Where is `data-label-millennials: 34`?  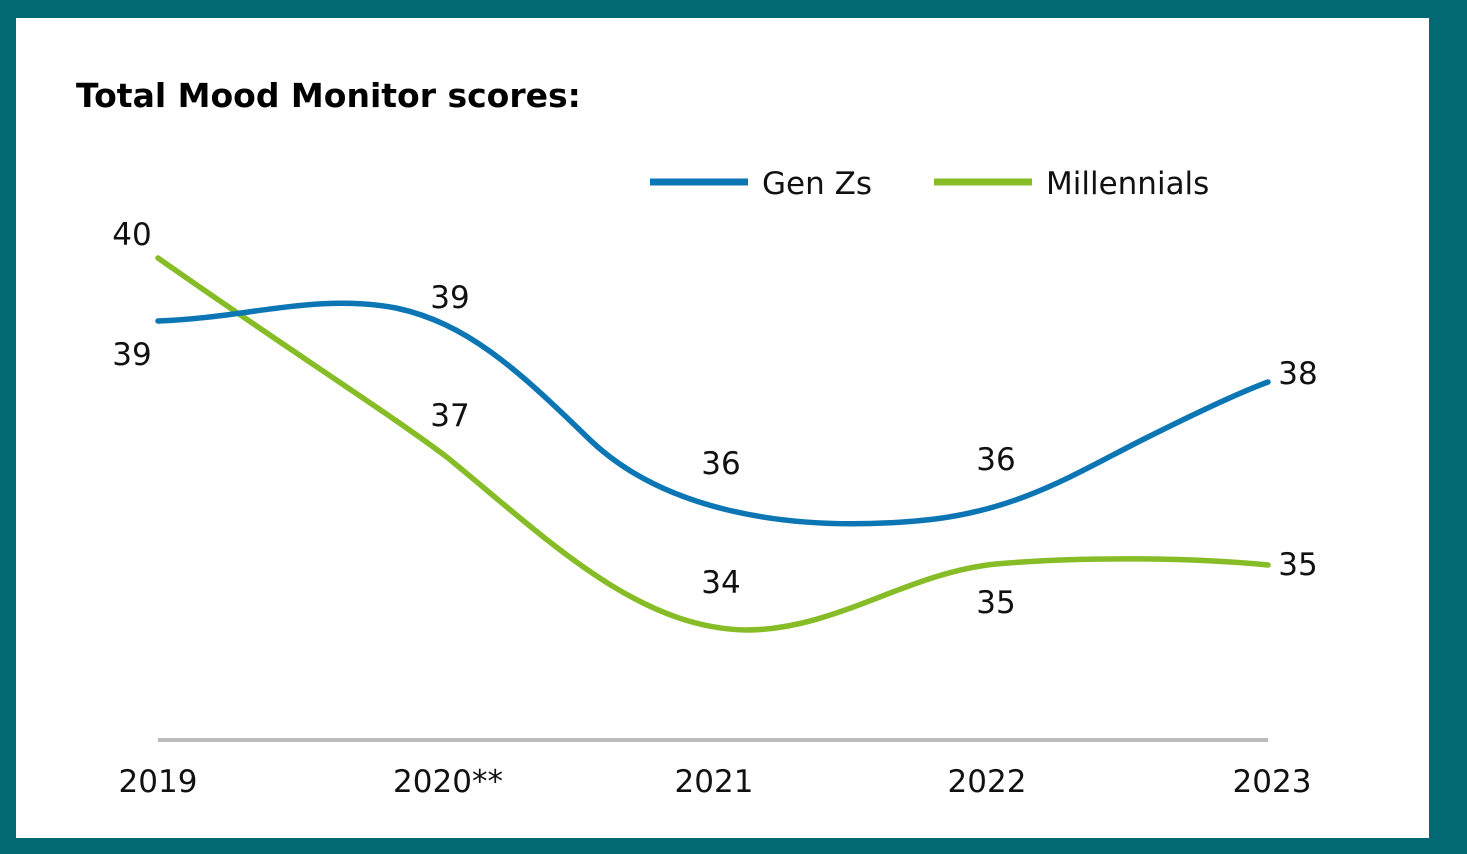
data-label-millennials: 34 is located at coordinates (720, 583).